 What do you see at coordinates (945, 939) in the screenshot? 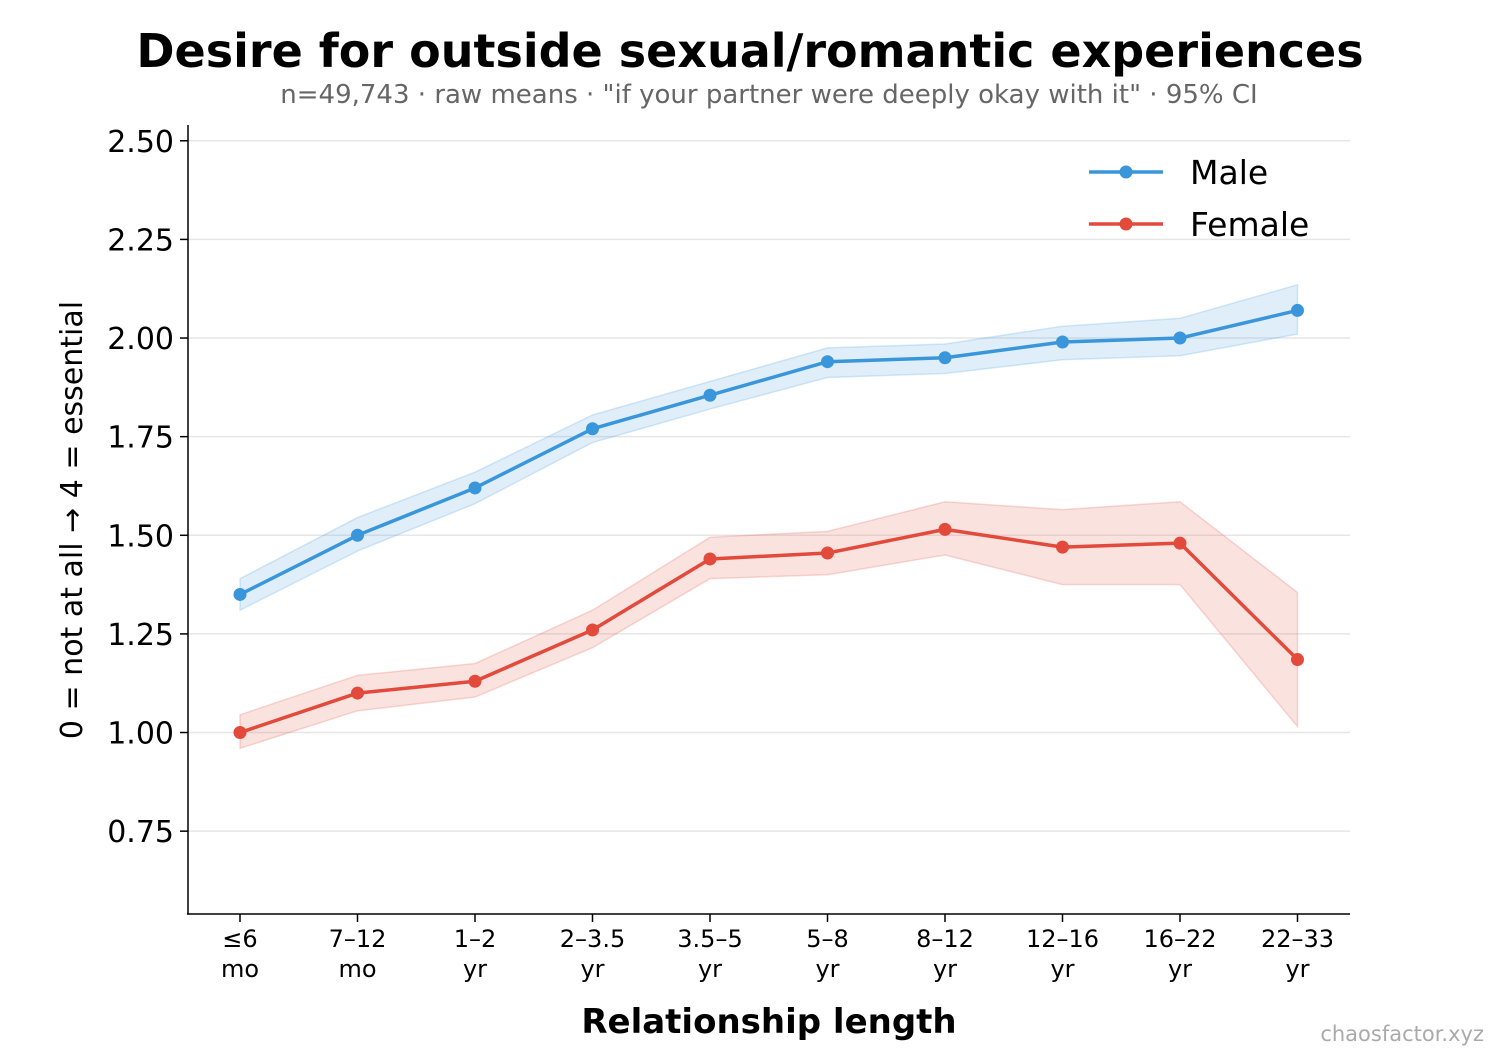
I see `x-tick-label: 8–12` at bounding box center [945, 939].